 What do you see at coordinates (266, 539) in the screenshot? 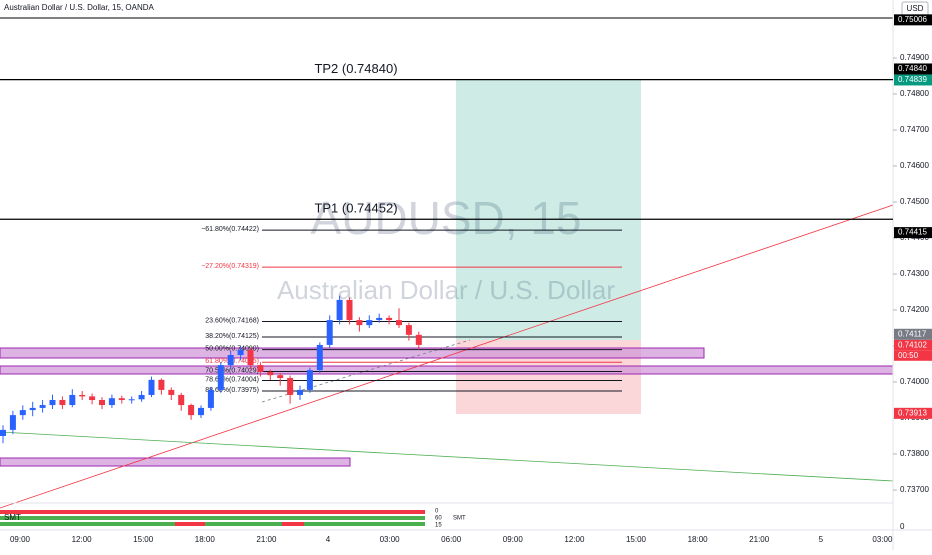
I see `time-label: 21:00` at bounding box center [266, 539].